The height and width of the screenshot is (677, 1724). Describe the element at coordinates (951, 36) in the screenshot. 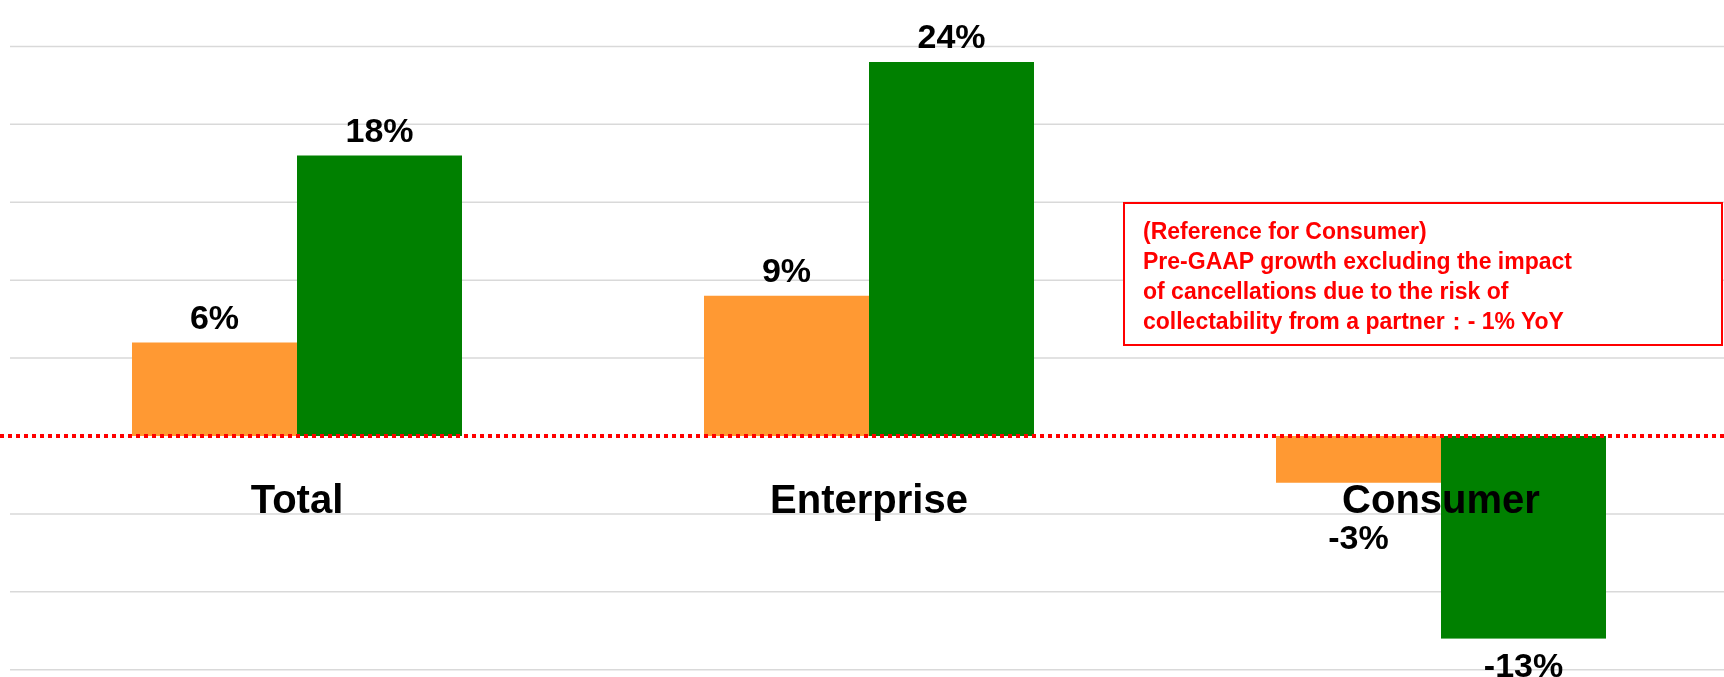

I see `data-label: 24%` at that location.